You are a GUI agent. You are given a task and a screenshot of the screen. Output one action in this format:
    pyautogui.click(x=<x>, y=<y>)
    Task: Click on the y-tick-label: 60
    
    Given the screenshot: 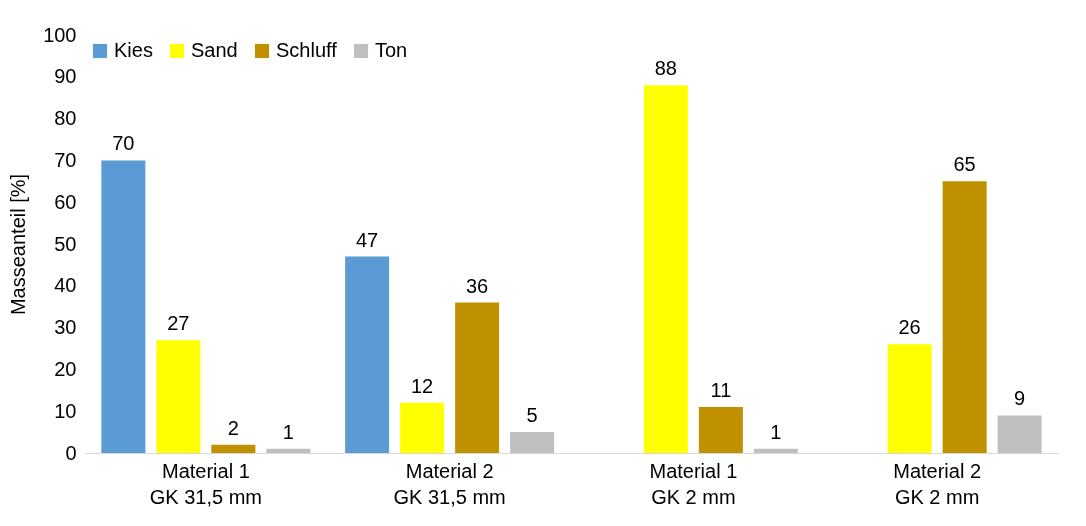 What is the action you would take?
    pyautogui.click(x=65, y=201)
    